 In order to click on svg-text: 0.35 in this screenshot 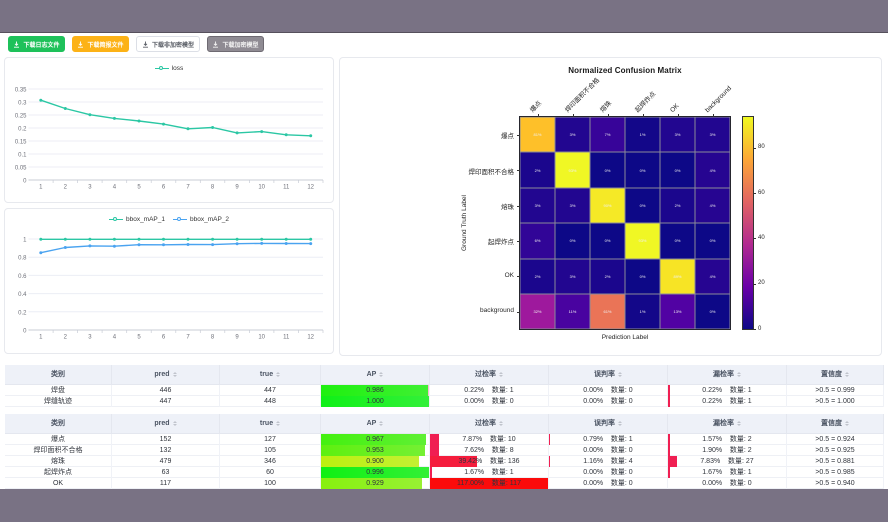, I will do `click(21, 91)`.